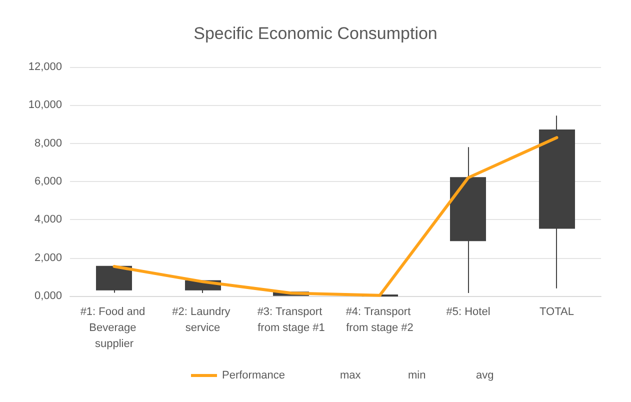 This screenshot has height=402, width=631. Describe the element at coordinates (468, 312) in the screenshot. I see `x-tick-label: #5: Hotel` at that location.